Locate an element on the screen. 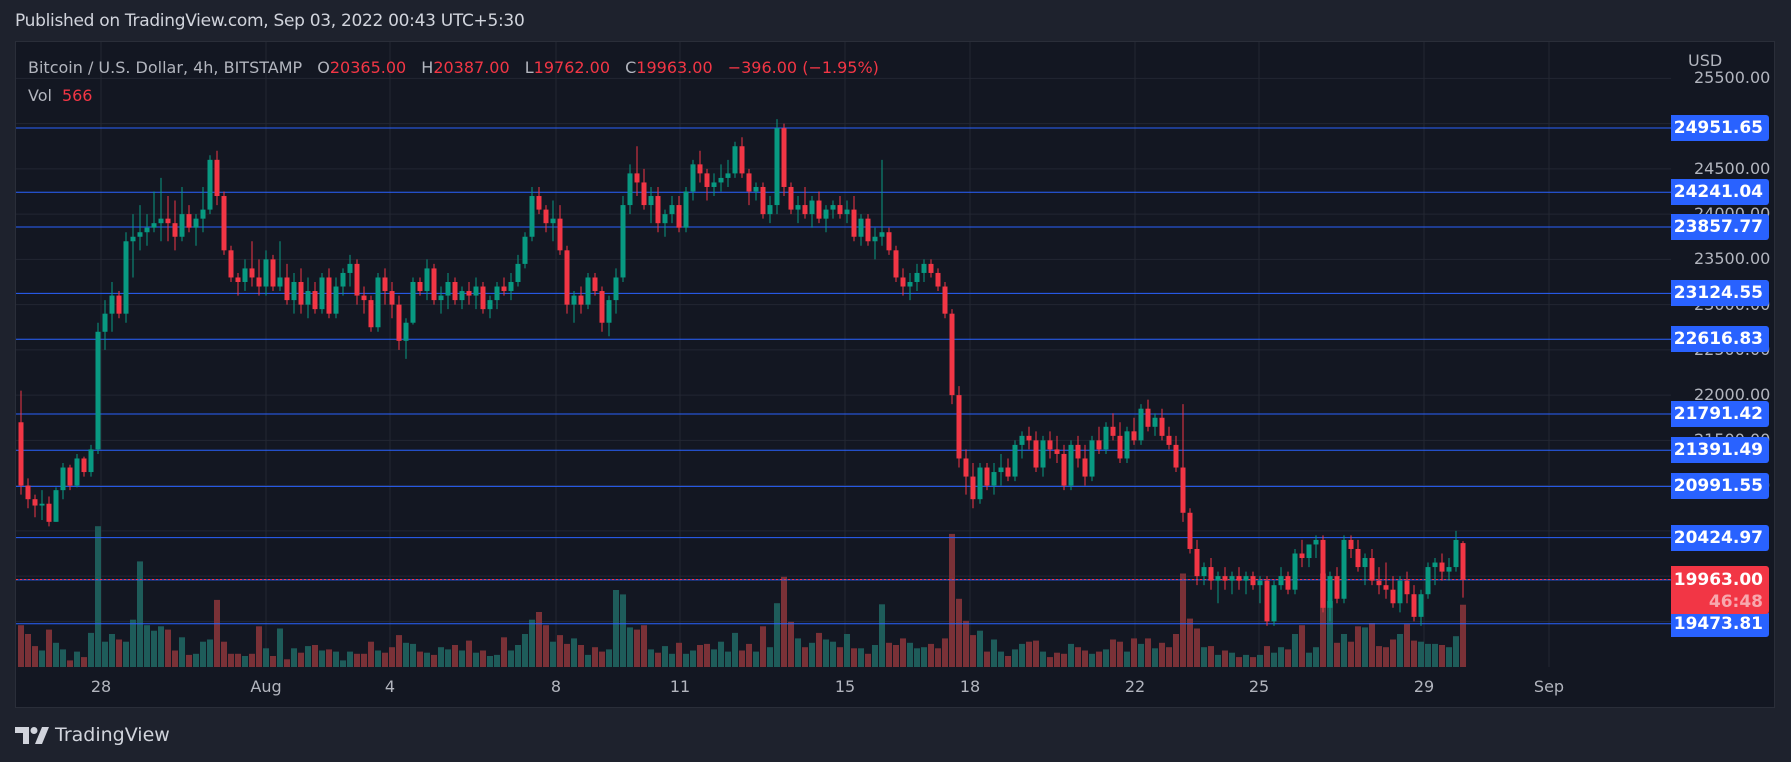 The width and height of the screenshot is (1791, 762). time-tick: 11 is located at coordinates (680, 686).